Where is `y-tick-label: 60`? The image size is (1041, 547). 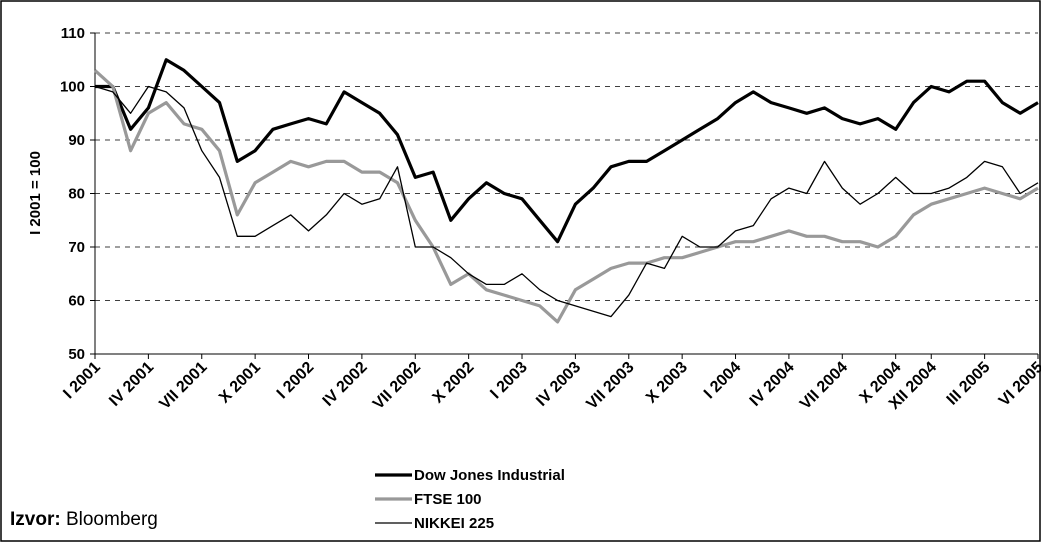
y-tick-label: 60 is located at coordinates (76, 301).